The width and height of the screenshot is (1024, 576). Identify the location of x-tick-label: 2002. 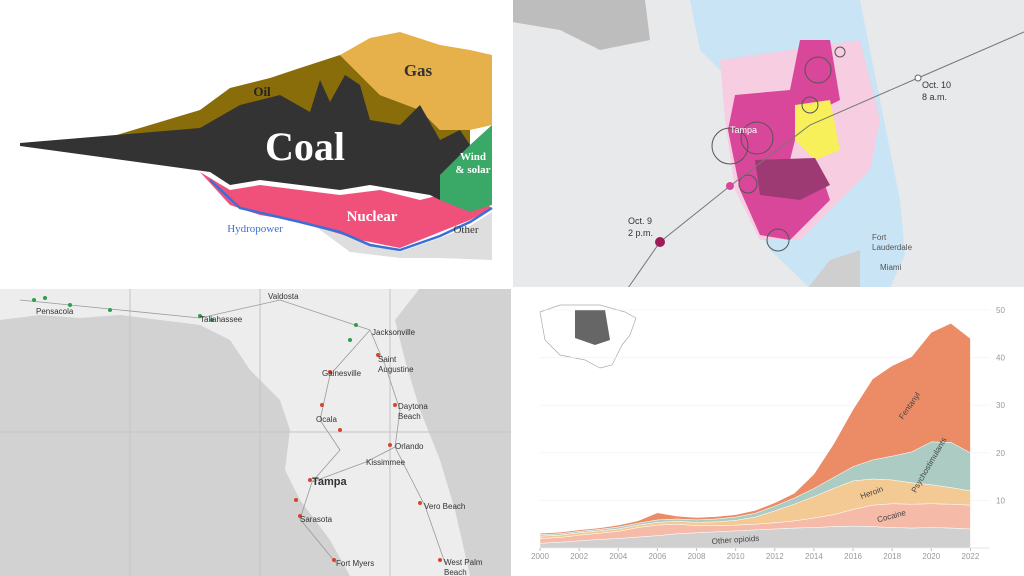
(579, 556).